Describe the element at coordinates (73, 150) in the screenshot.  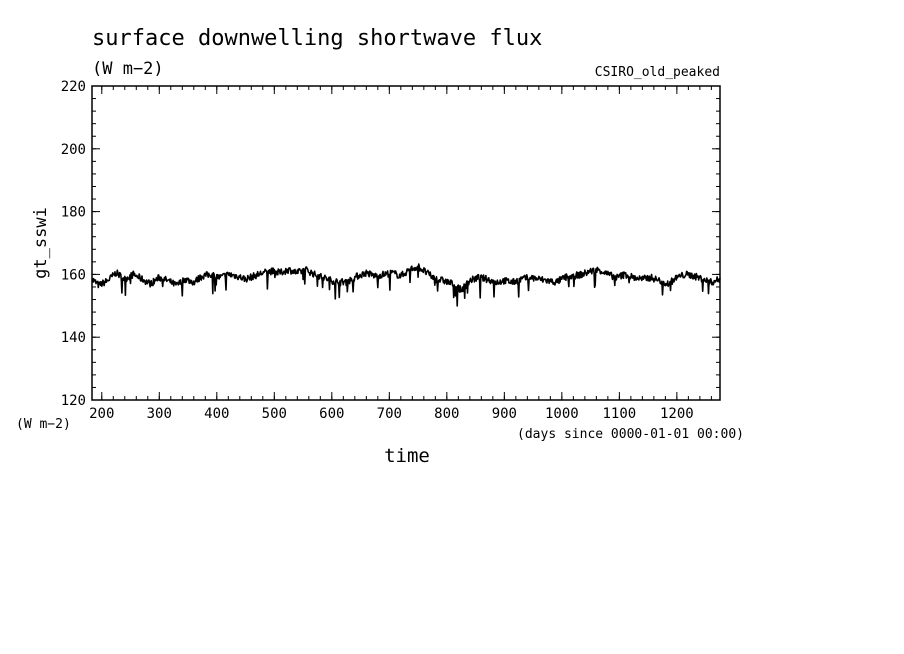
I see `y-tick-label: 200` at that location.